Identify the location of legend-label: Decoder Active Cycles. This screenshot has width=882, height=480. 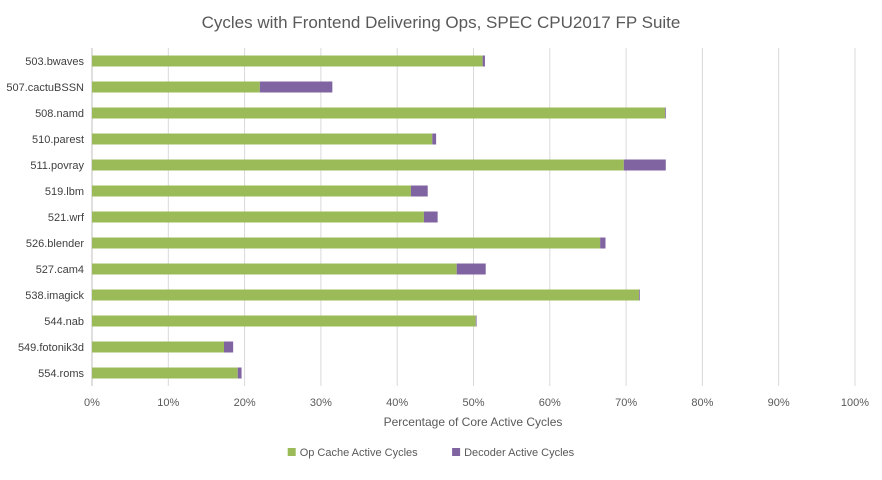
(519, 453).